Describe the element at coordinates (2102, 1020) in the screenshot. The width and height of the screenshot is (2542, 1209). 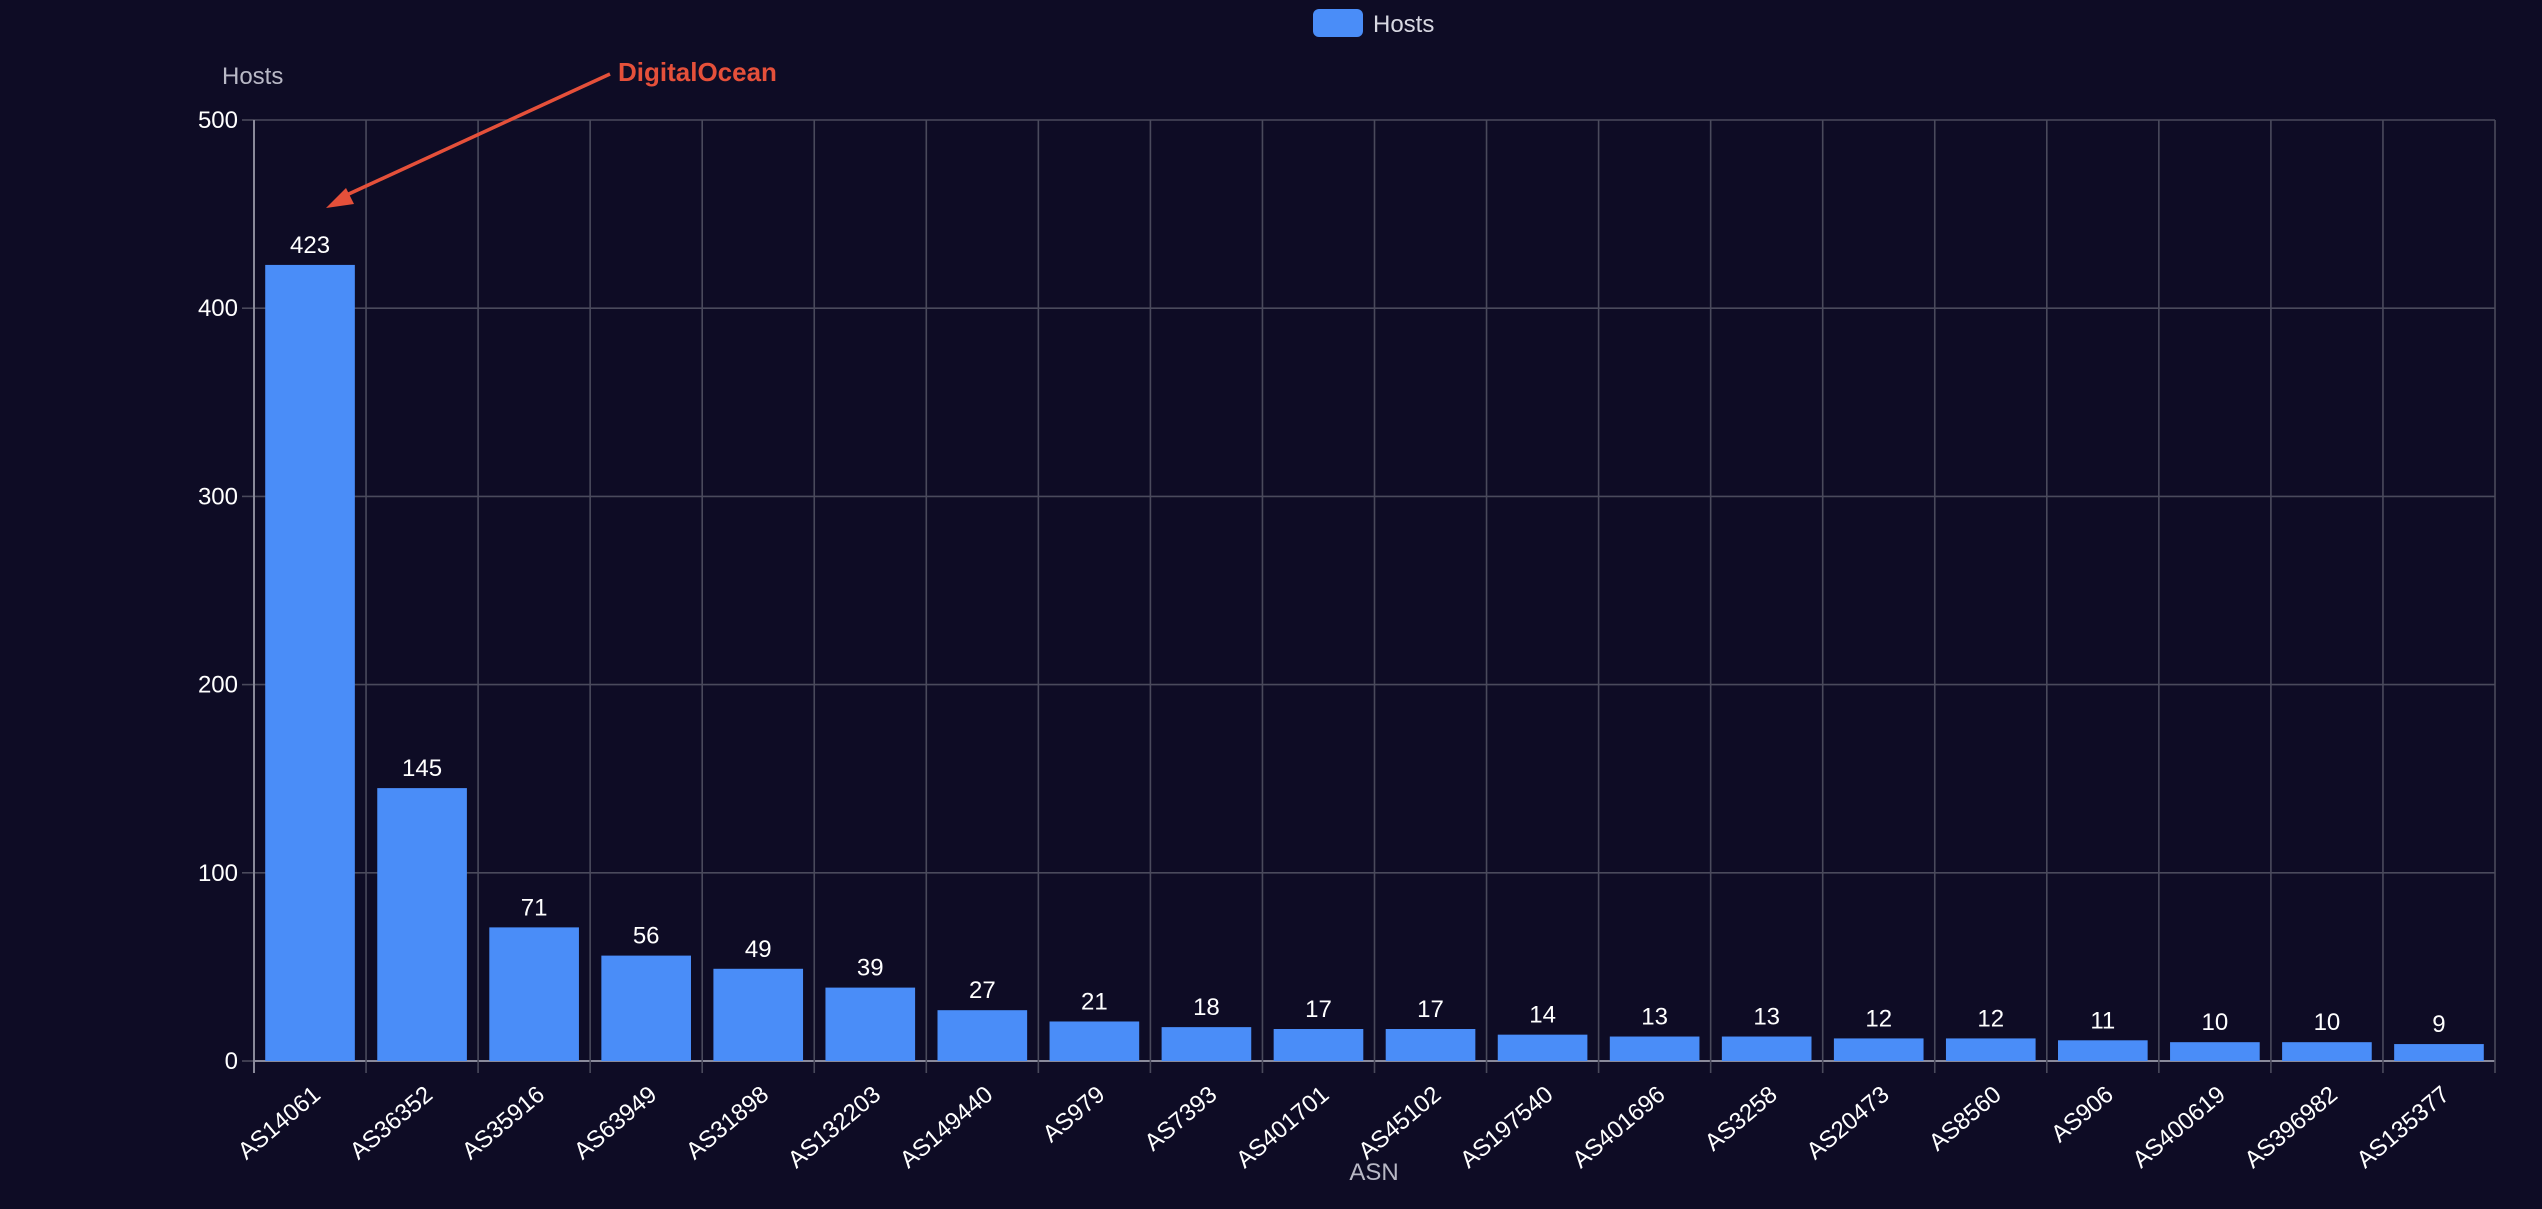
I see `data-label-AS906: 11` at that location.